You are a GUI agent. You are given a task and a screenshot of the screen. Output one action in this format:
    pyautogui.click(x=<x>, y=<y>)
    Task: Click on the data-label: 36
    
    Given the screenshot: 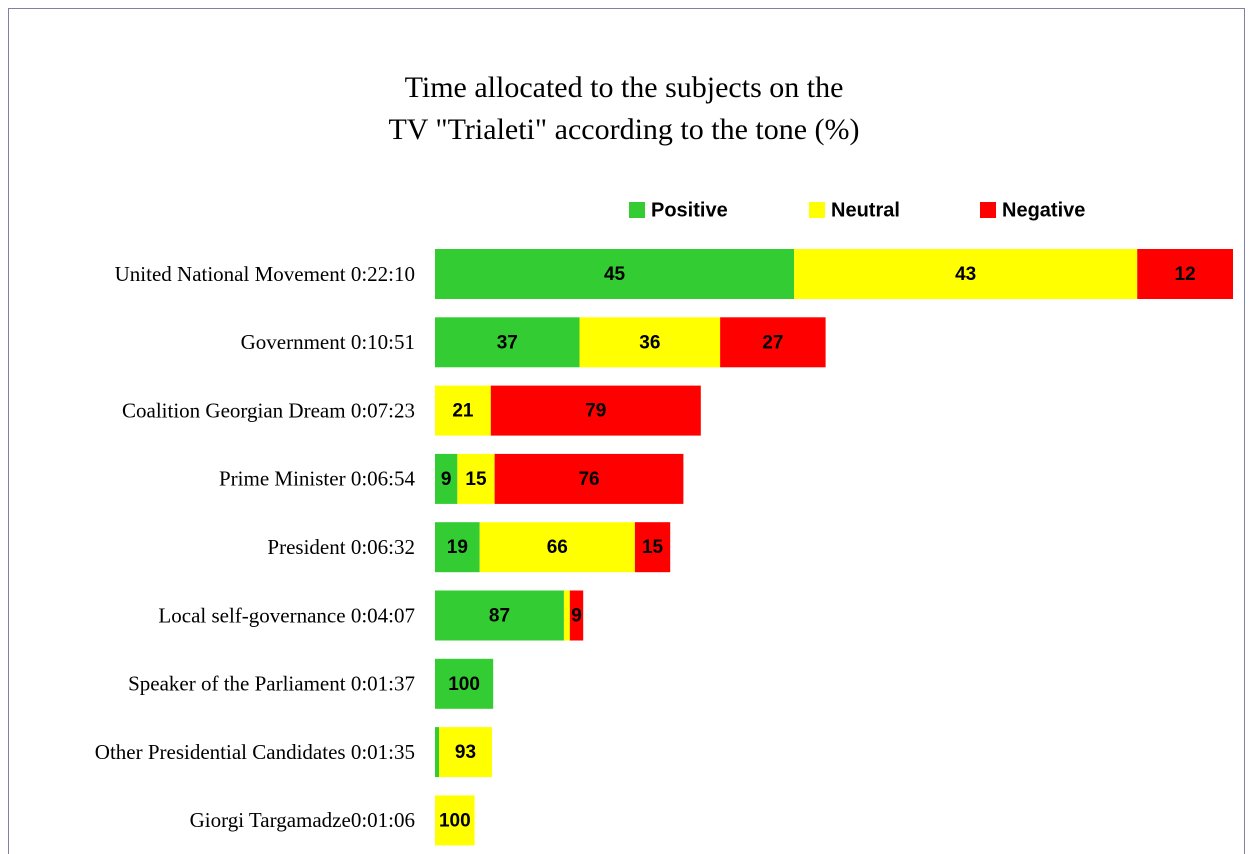 What is the action you would take?
    pyautogui.click(x=649, y=342)
    